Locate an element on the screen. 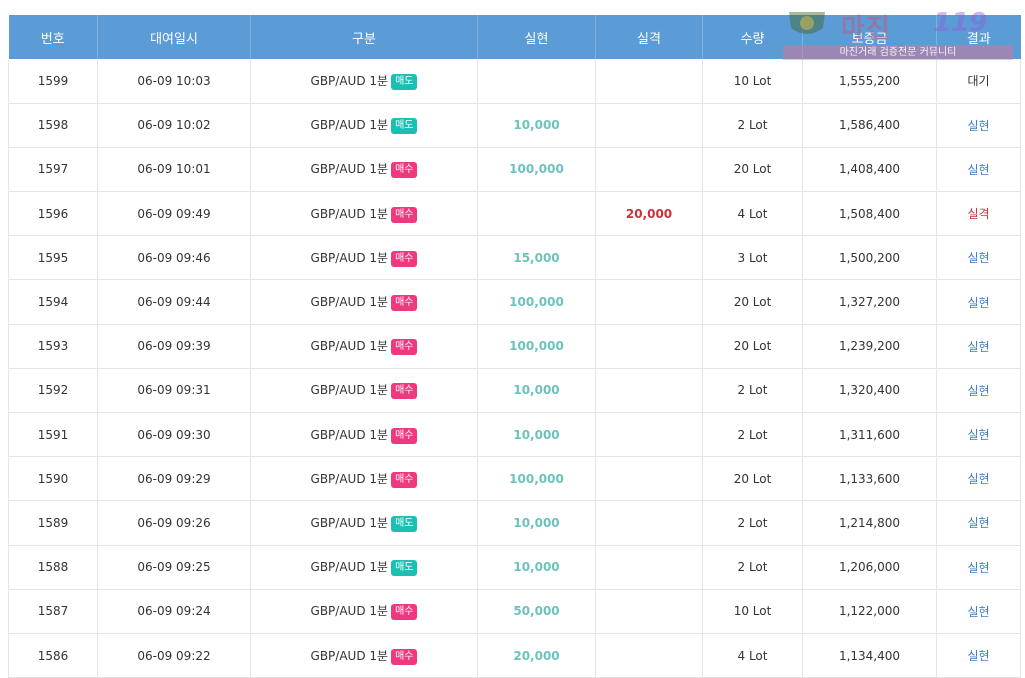 Image resolution: width=1025 pixels, height=678 pixels. cell-profit: 10,000 is located at coordinates (536, 391).